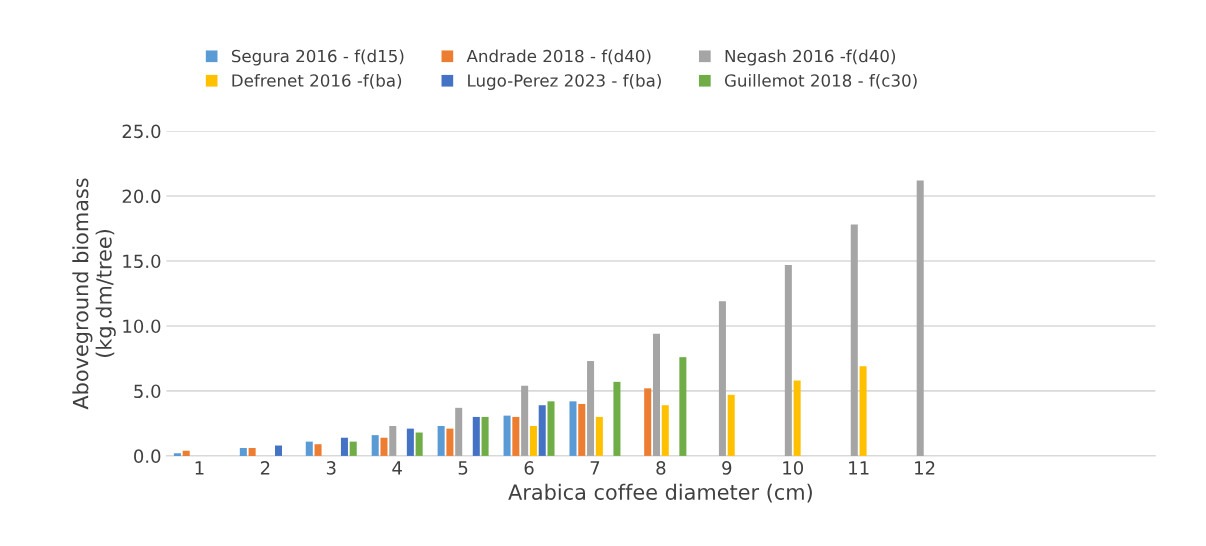  Describe the element at coordinates (317, 81) in the screenshot. I see `legend-label: Defrenet 2016 -f(ba)` at that location.